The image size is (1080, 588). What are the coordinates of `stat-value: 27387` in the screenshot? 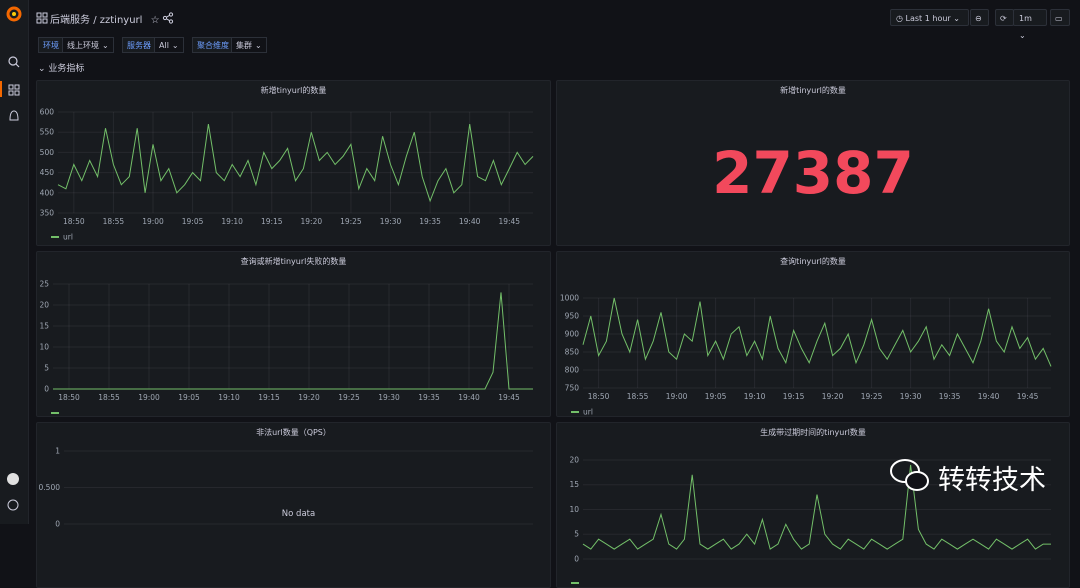 It's located at (813, 173).